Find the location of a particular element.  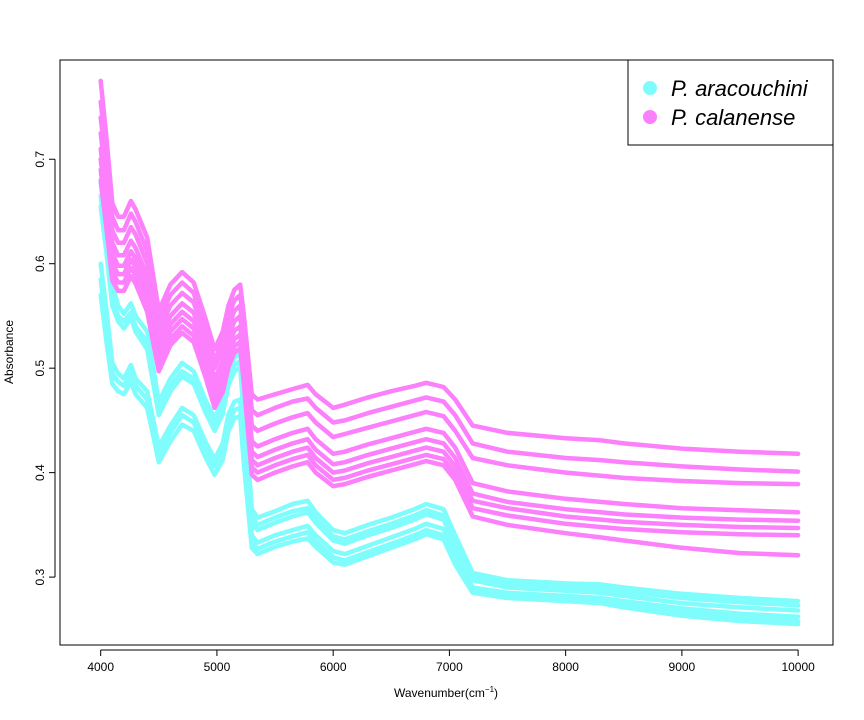

y-axis-title: Absorbance is located at coordinates (9, 352).